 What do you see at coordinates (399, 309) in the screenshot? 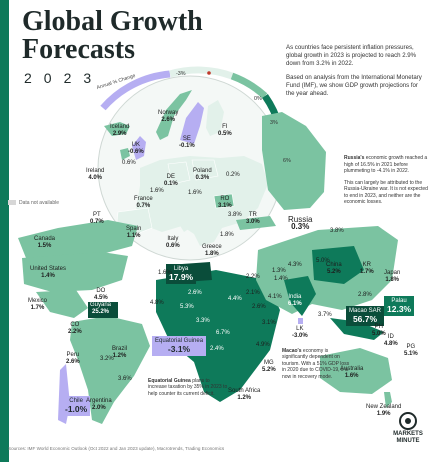
I see `country-value: 12.3%` at bounding box center [399, 309].